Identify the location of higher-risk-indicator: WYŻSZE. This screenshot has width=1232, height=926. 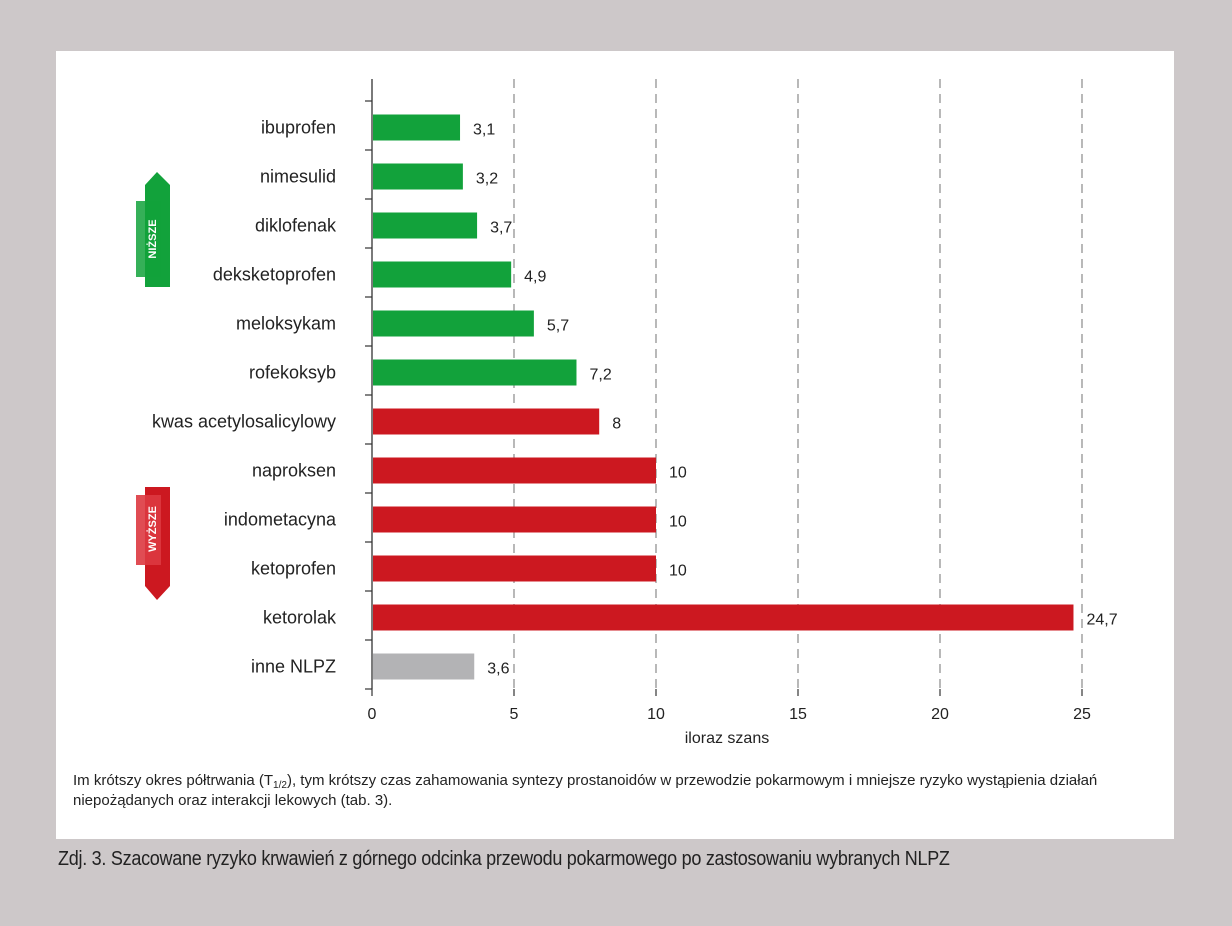
(153, 543).